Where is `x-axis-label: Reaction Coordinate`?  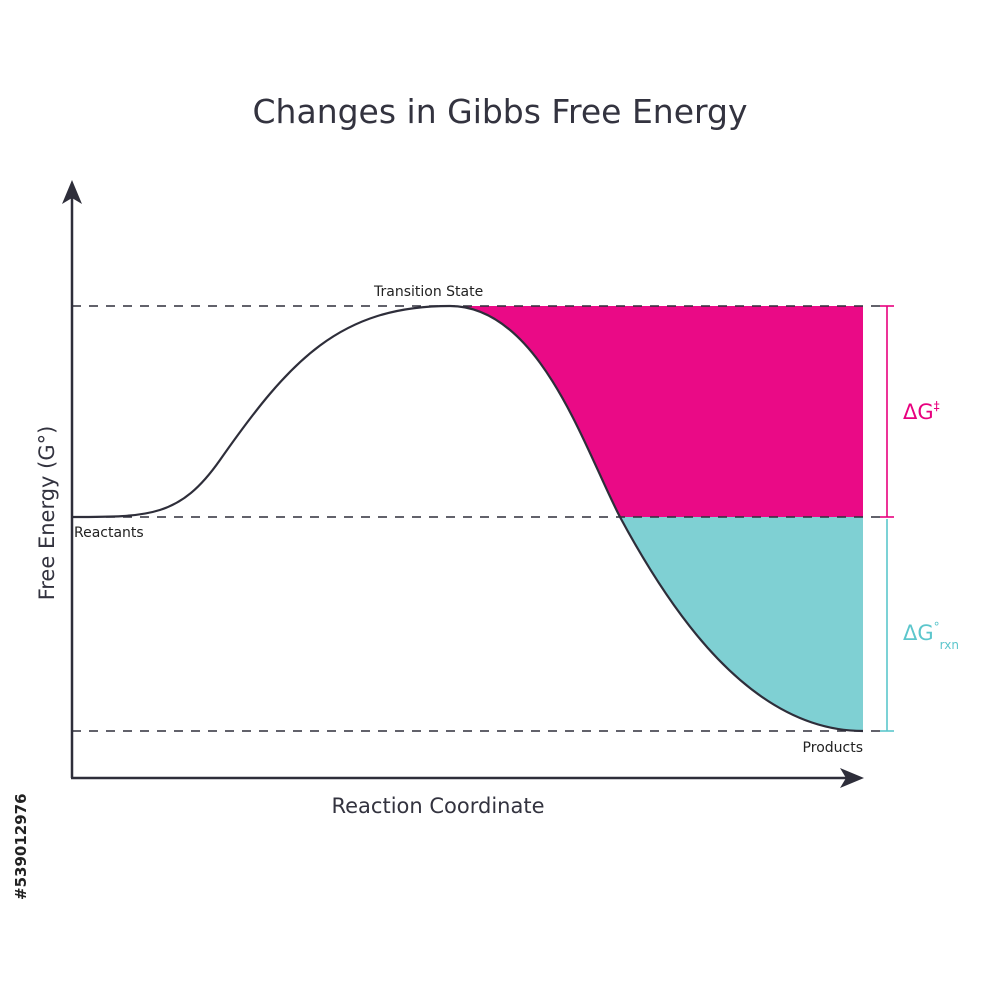
x-axis-label: Reaction Coordinate is located at coordinates (437, 806).